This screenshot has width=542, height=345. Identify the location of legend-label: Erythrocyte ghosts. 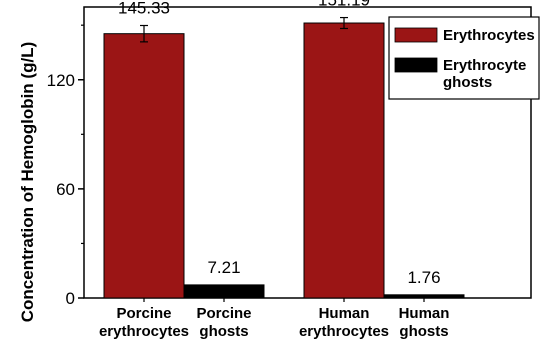
(484, 74).